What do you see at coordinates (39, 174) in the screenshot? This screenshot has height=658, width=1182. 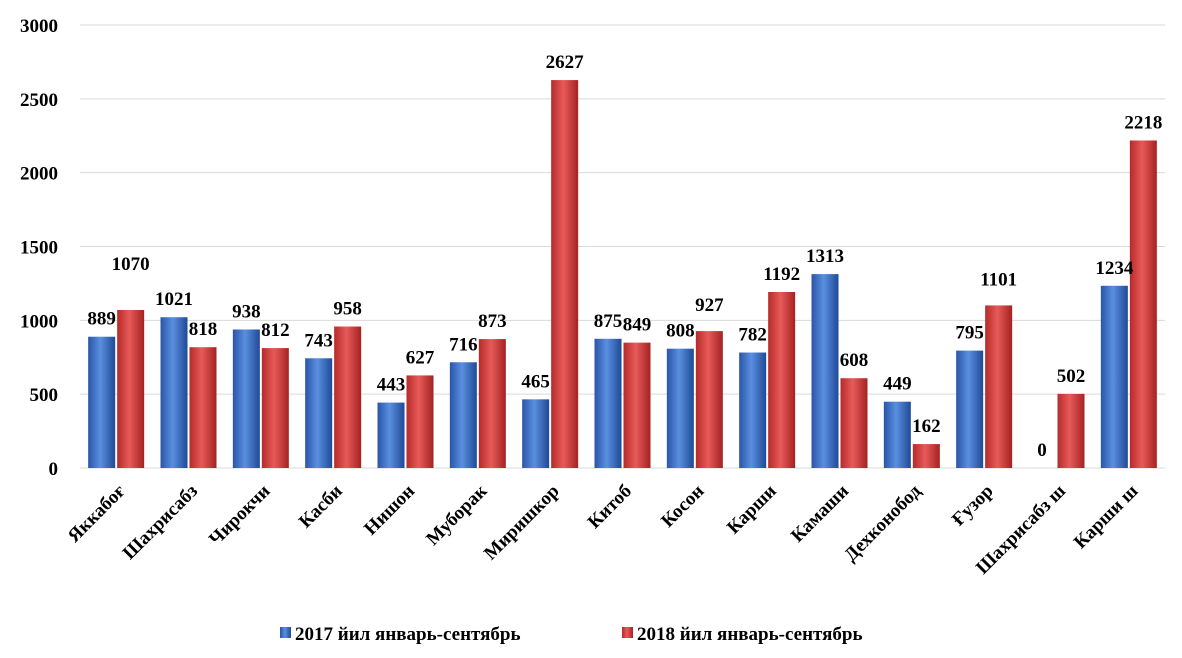 I see `y-tick-label: 2000` at bounding box center [39, 174].